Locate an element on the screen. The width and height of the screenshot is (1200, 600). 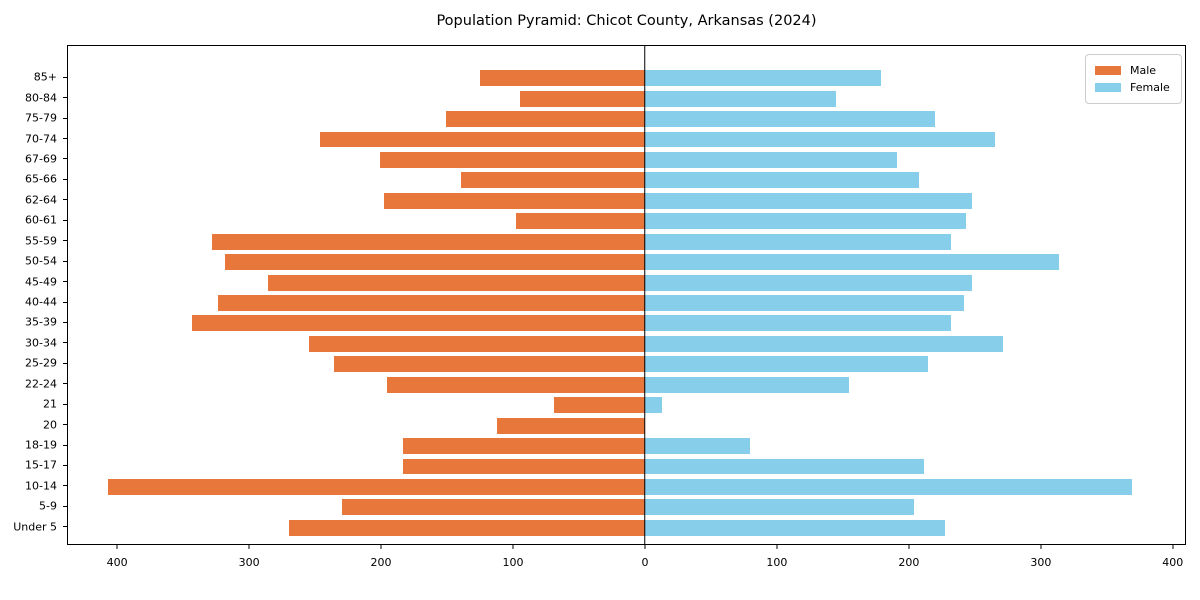
y-tick-label: 85+ is located at coordinates (45, 77).